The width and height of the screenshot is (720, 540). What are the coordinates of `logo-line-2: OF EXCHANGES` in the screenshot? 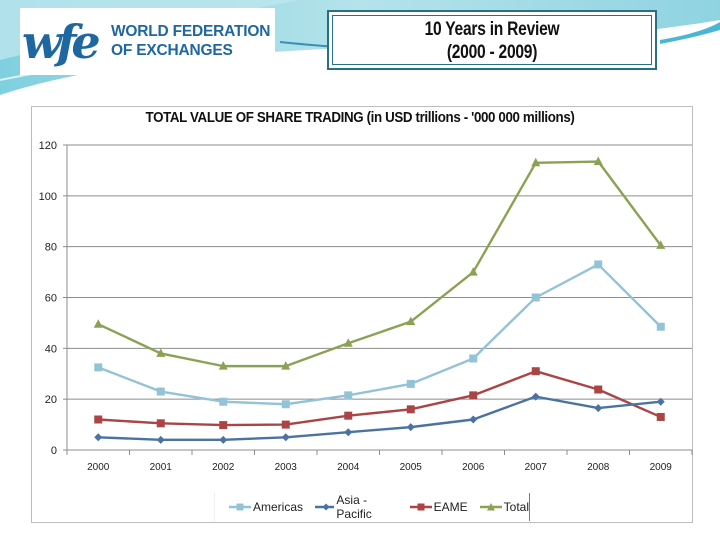 It's located at (172, 50).